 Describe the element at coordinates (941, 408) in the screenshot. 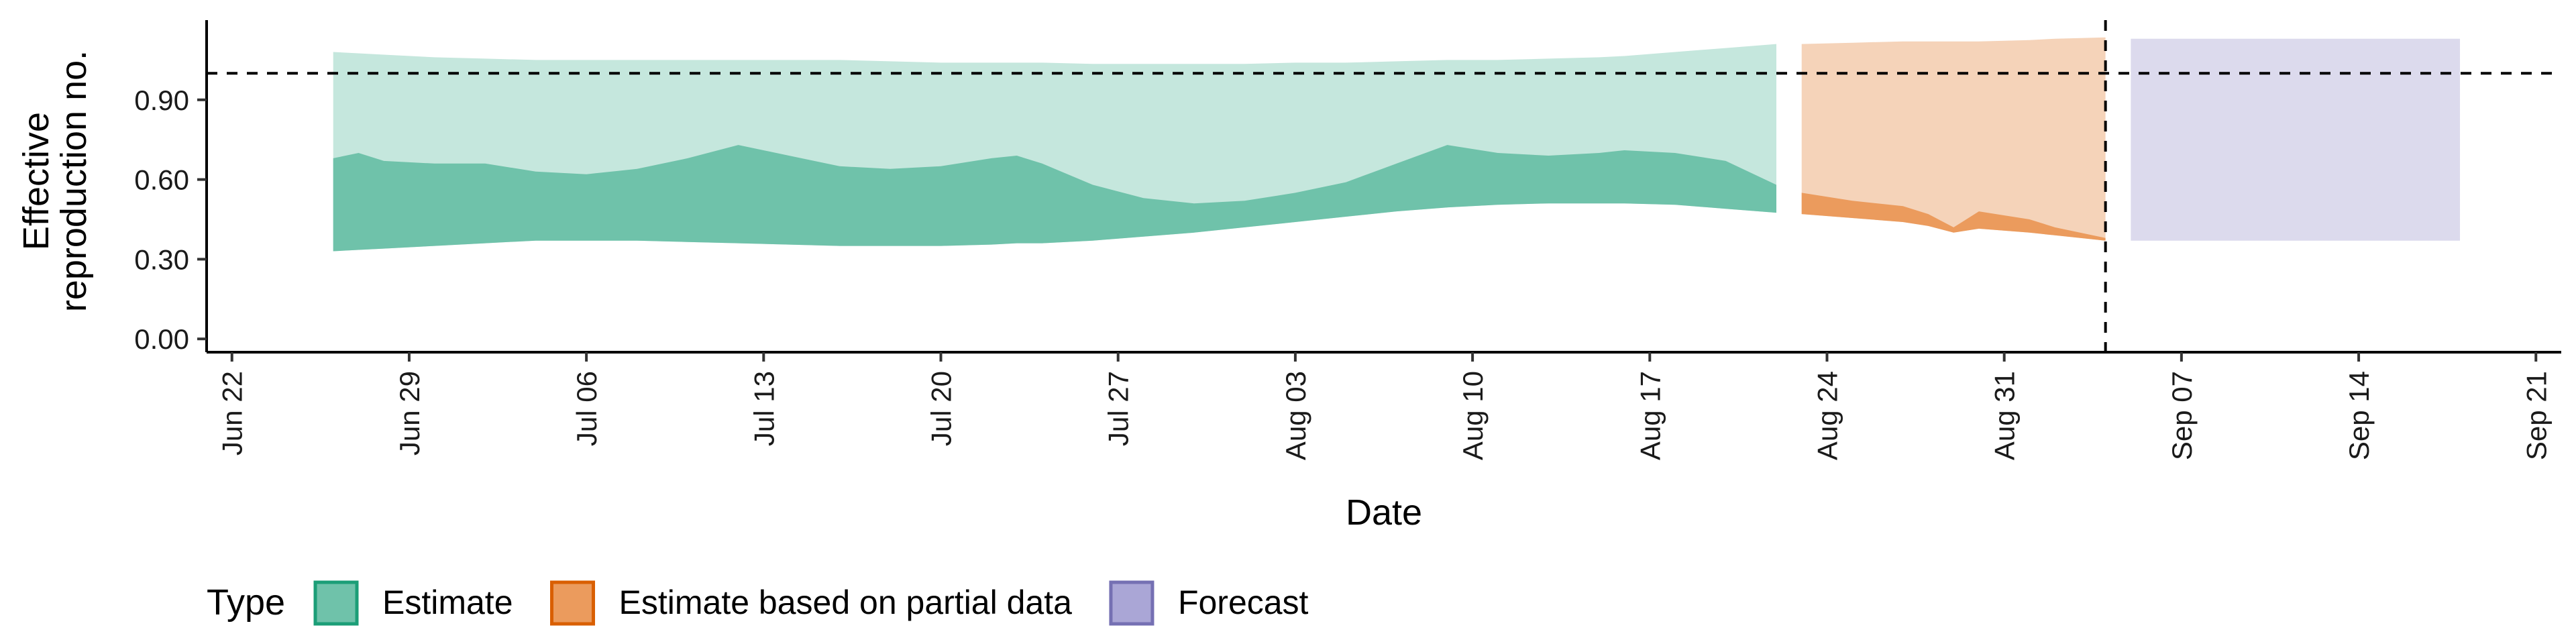

I see `x-tick-label: Jul 20` at that location.